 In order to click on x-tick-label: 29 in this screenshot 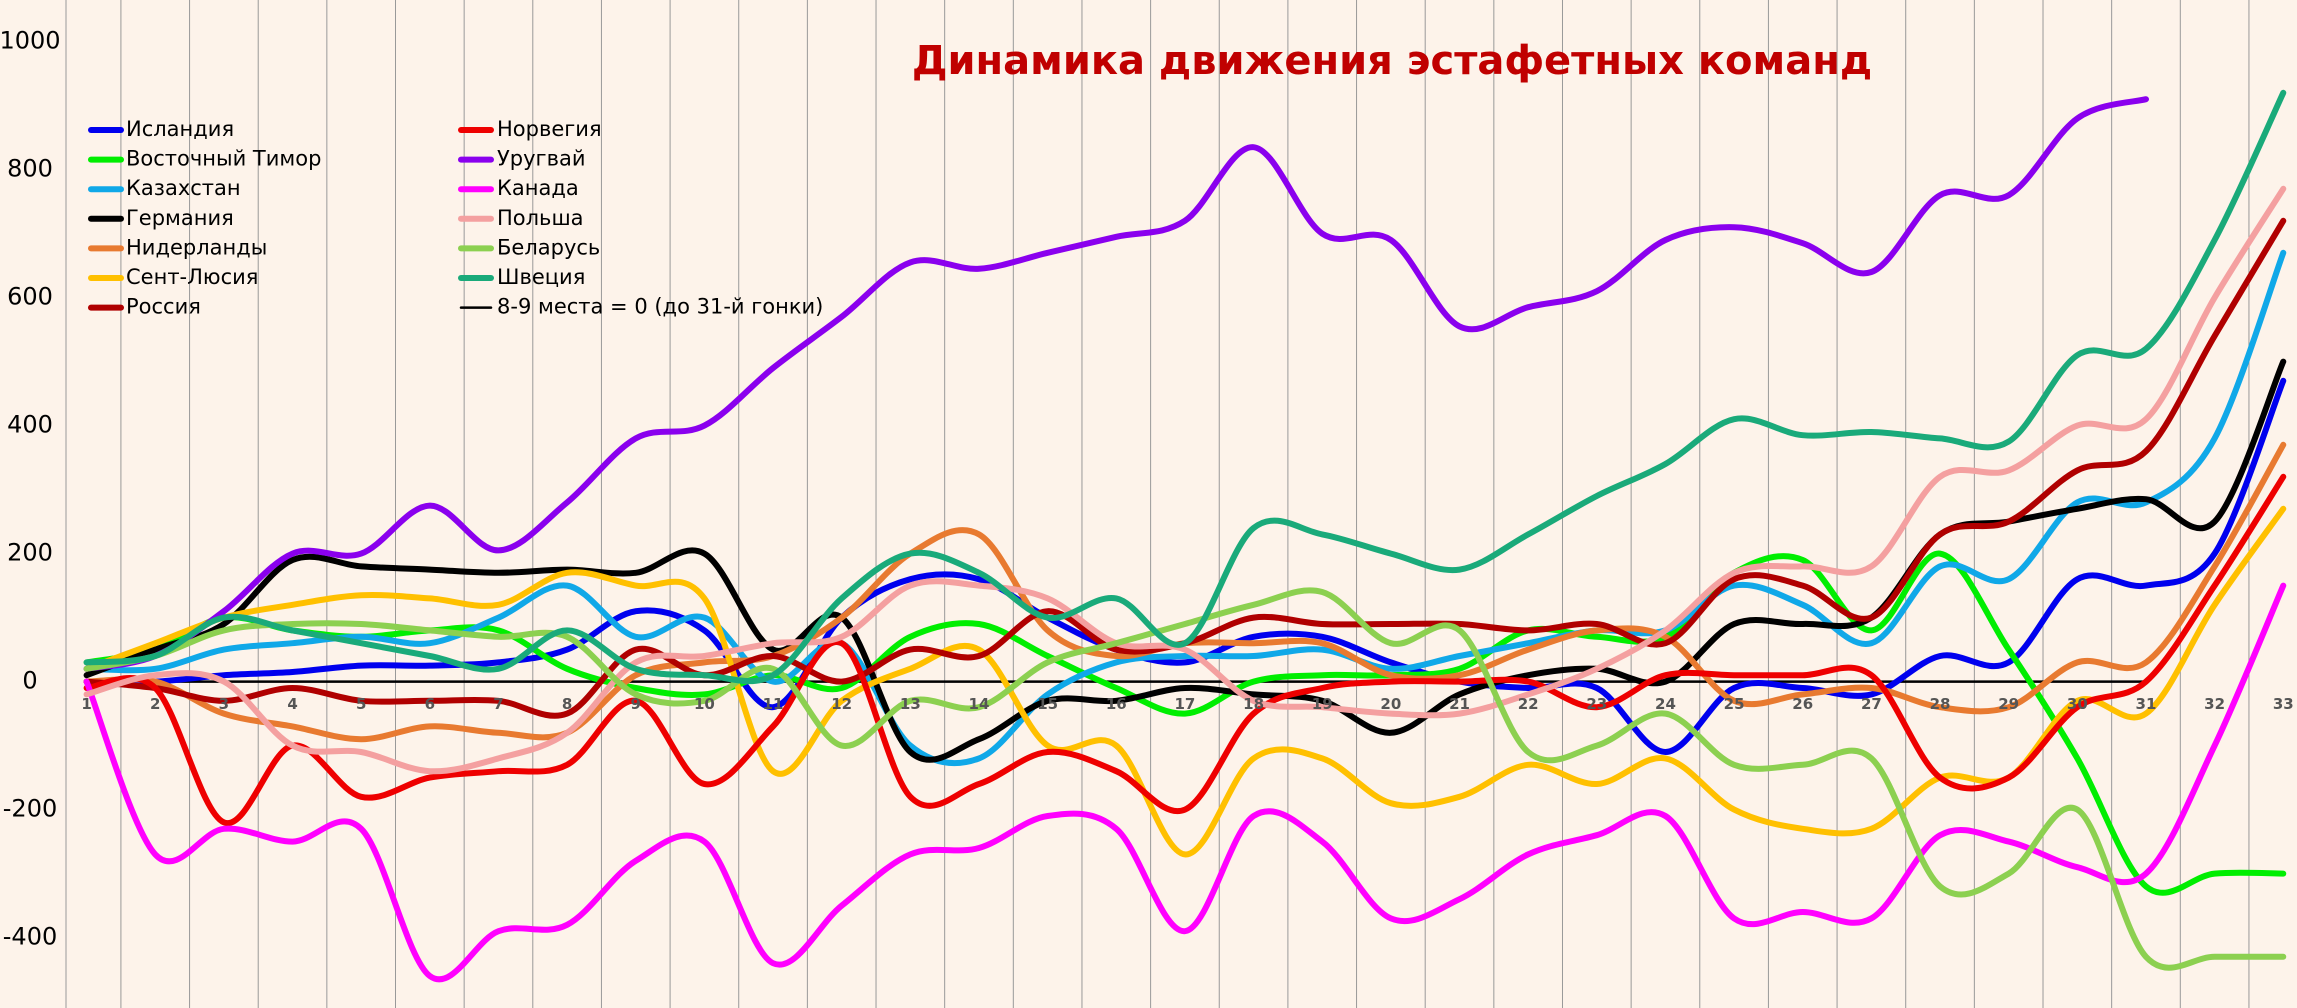, I will do `click(2008, 704)`.